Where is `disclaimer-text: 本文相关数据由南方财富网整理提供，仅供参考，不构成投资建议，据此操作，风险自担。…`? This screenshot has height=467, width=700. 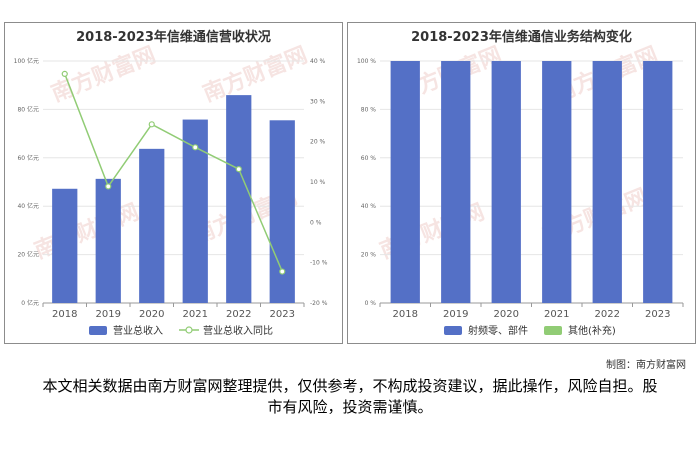 disclaimer-text: 本文相关数据由南方财富网整理提供，仅供参考，不构成投资建议，据此操作，风险自担。… is located at coordinates (350, 396).